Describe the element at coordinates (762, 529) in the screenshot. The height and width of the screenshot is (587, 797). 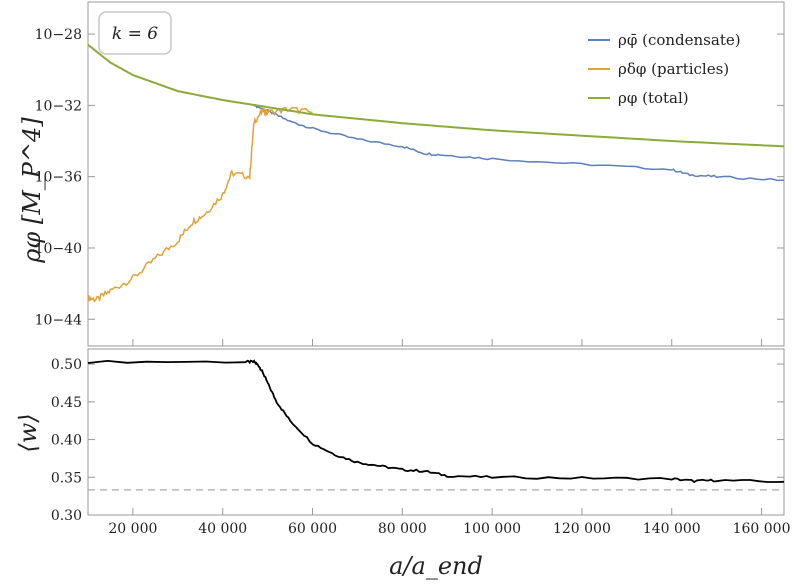
I see `x-tick-label: 160 000` at that location.